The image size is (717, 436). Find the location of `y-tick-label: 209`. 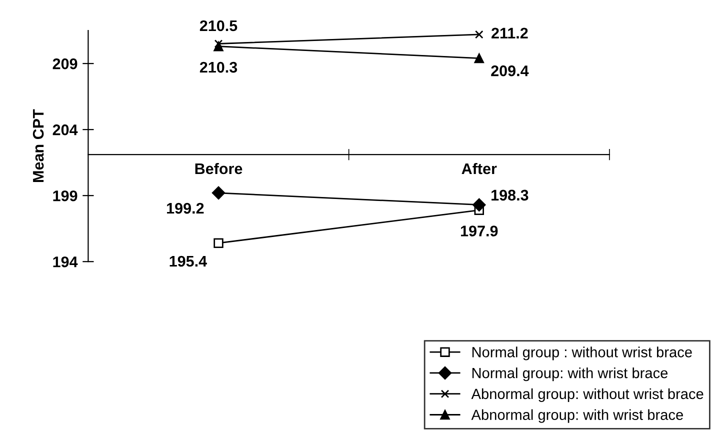

y-tick-label: 209 is located at coordinates (65, 64).